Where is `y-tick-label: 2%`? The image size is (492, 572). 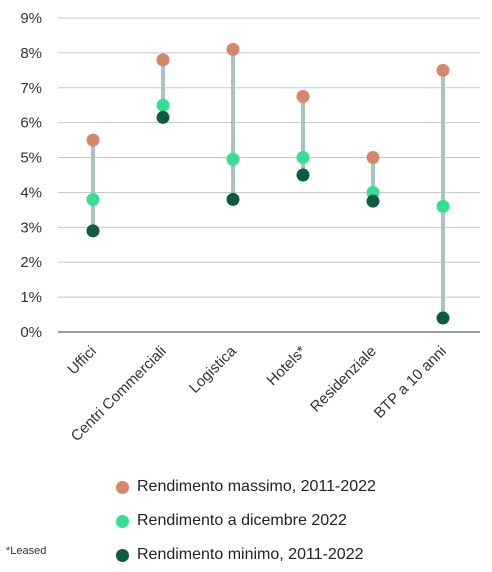 y-tick-label: 2% is located at coordinates (31, 262).